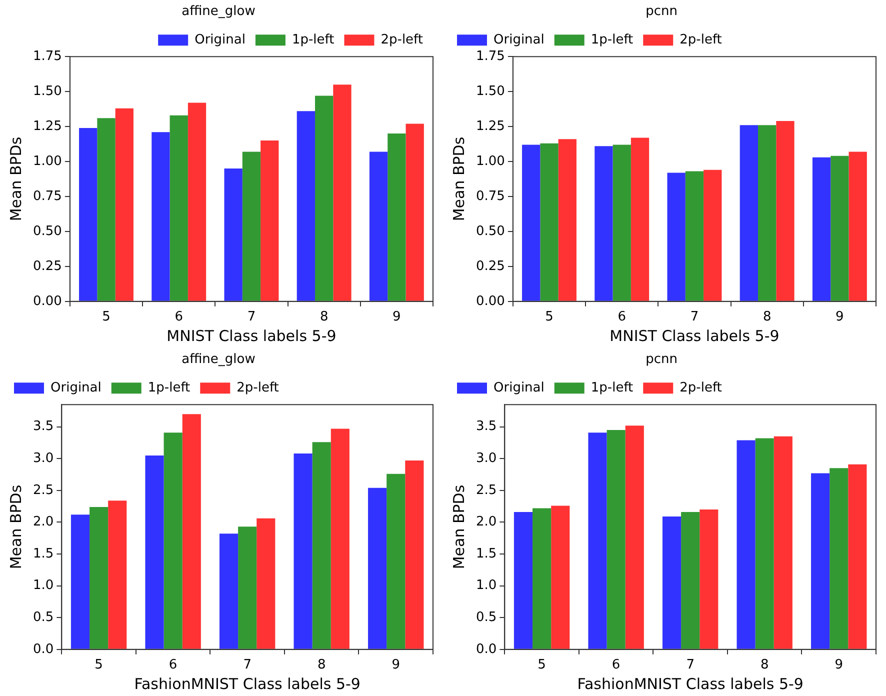  Describe the element at coordinates (486, 490) in the screenshot. I see `y-tick-label: 2.5` at that location.